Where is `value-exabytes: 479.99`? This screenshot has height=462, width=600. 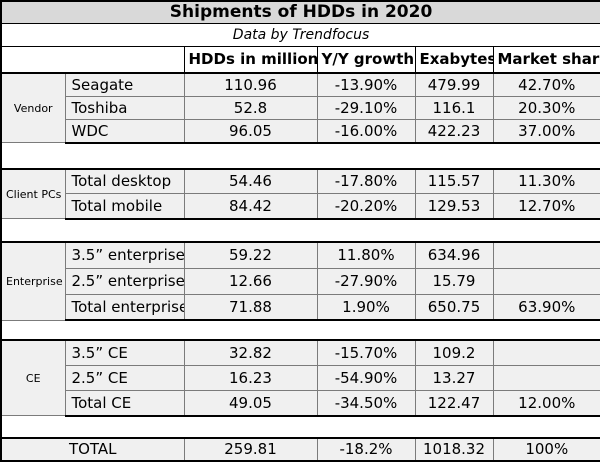 value-exabytes: 479.99 is located at coordinates (454, 84).